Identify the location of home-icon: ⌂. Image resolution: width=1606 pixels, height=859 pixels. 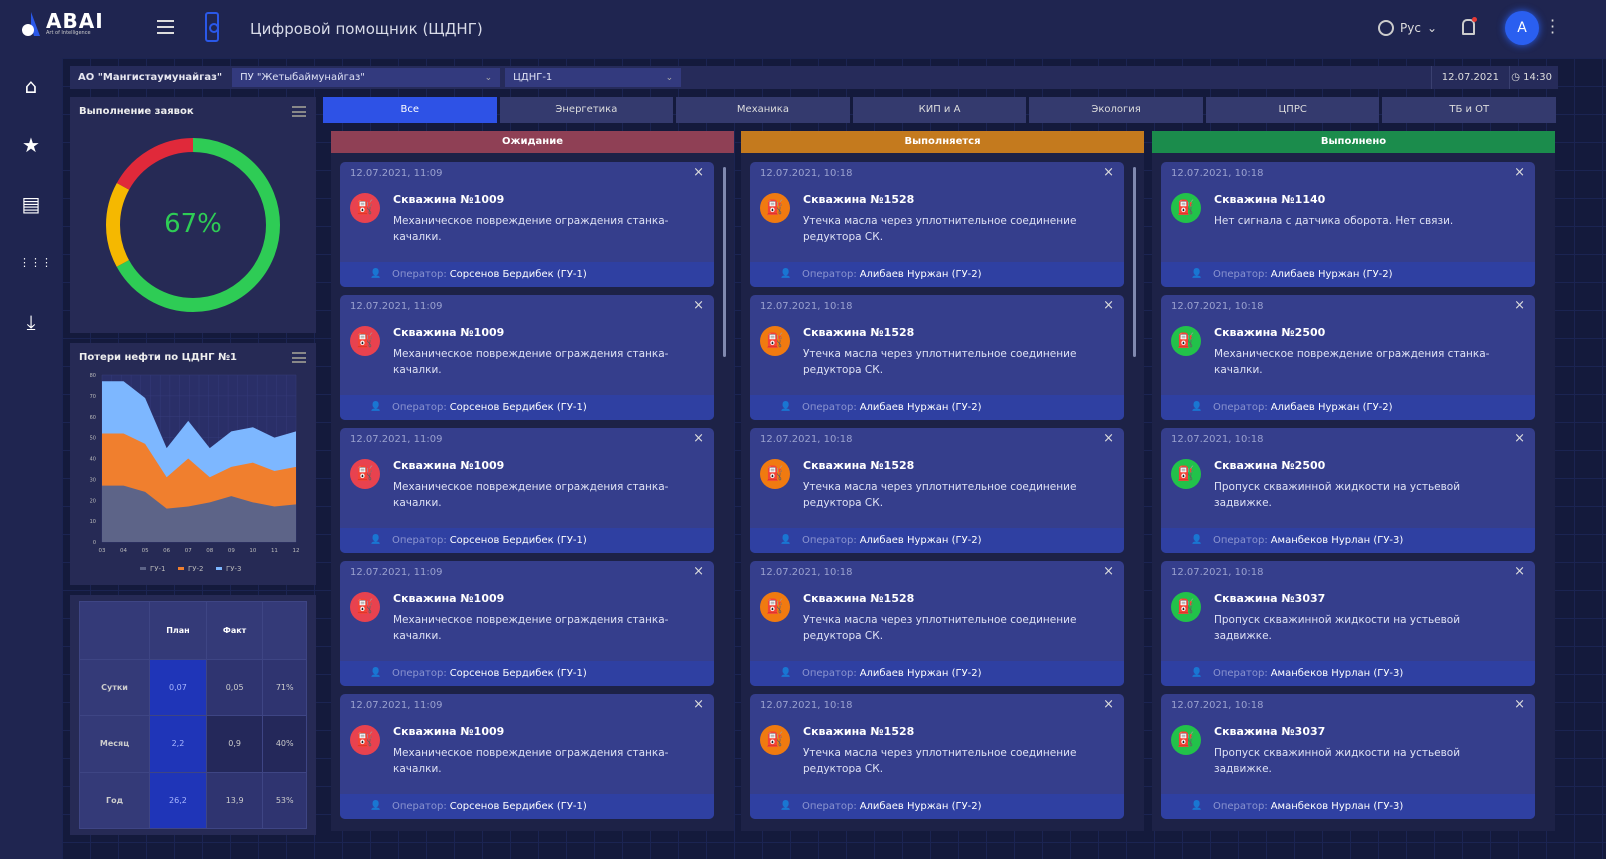
(31, 86).